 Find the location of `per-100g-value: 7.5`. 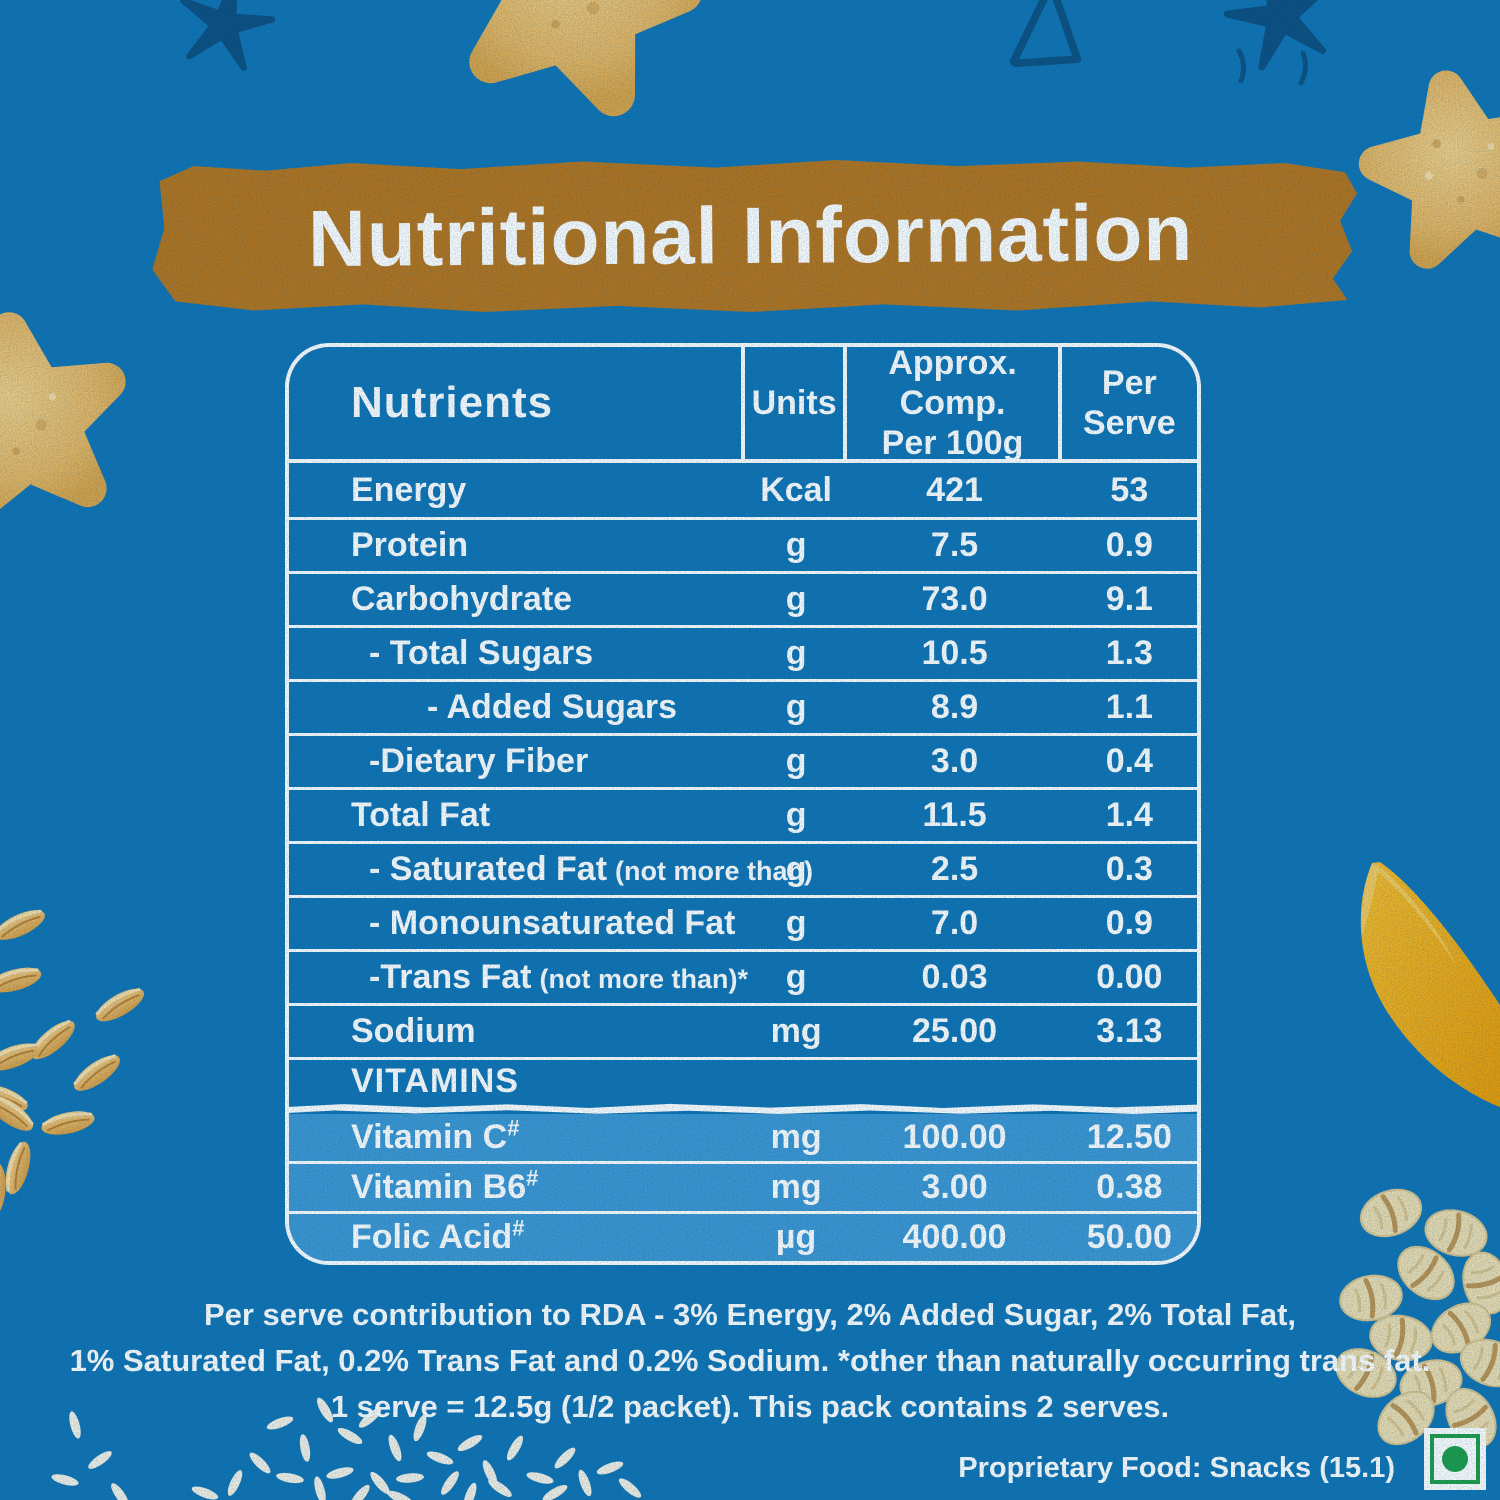

per-100g-value: 7.5 is located at coordinates (954, 545).